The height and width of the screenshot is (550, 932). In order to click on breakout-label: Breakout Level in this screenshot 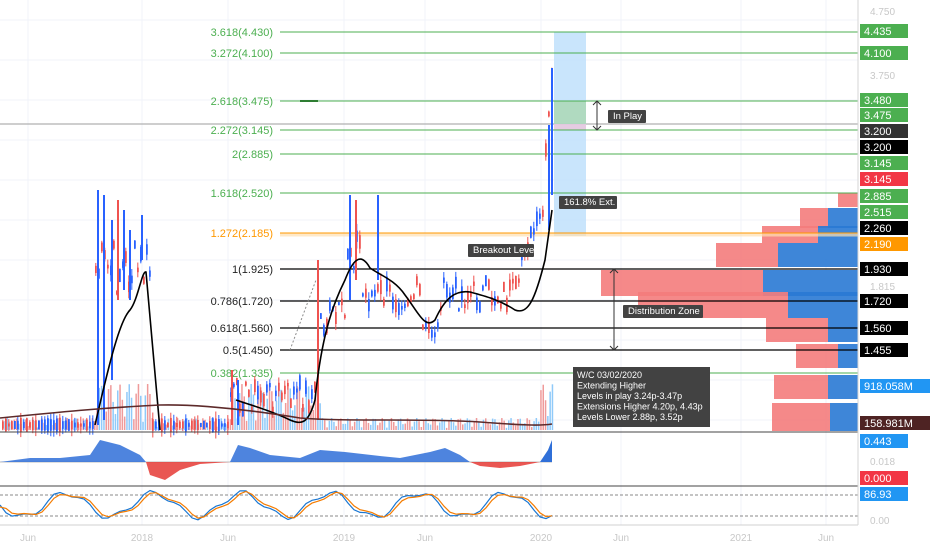, I will do `click(504, 250)`.